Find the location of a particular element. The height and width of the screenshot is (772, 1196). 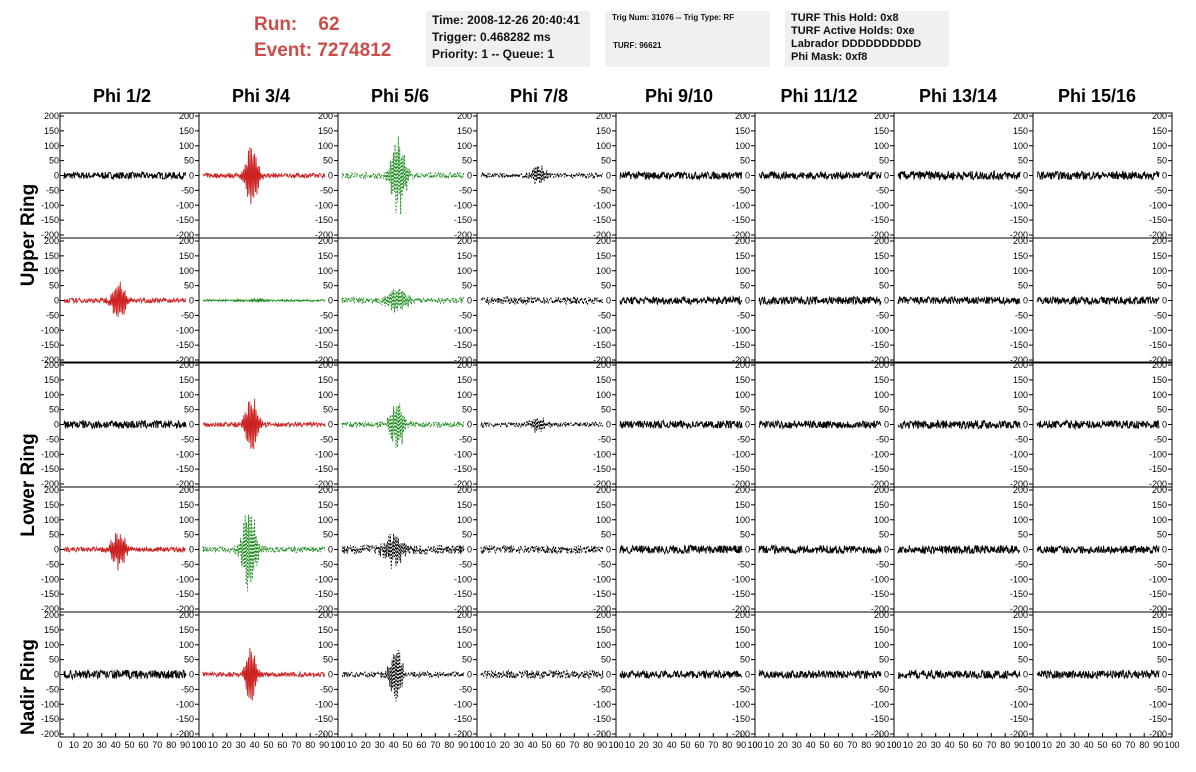

x-tick-label: 20 is located at coordinates (922, 745).